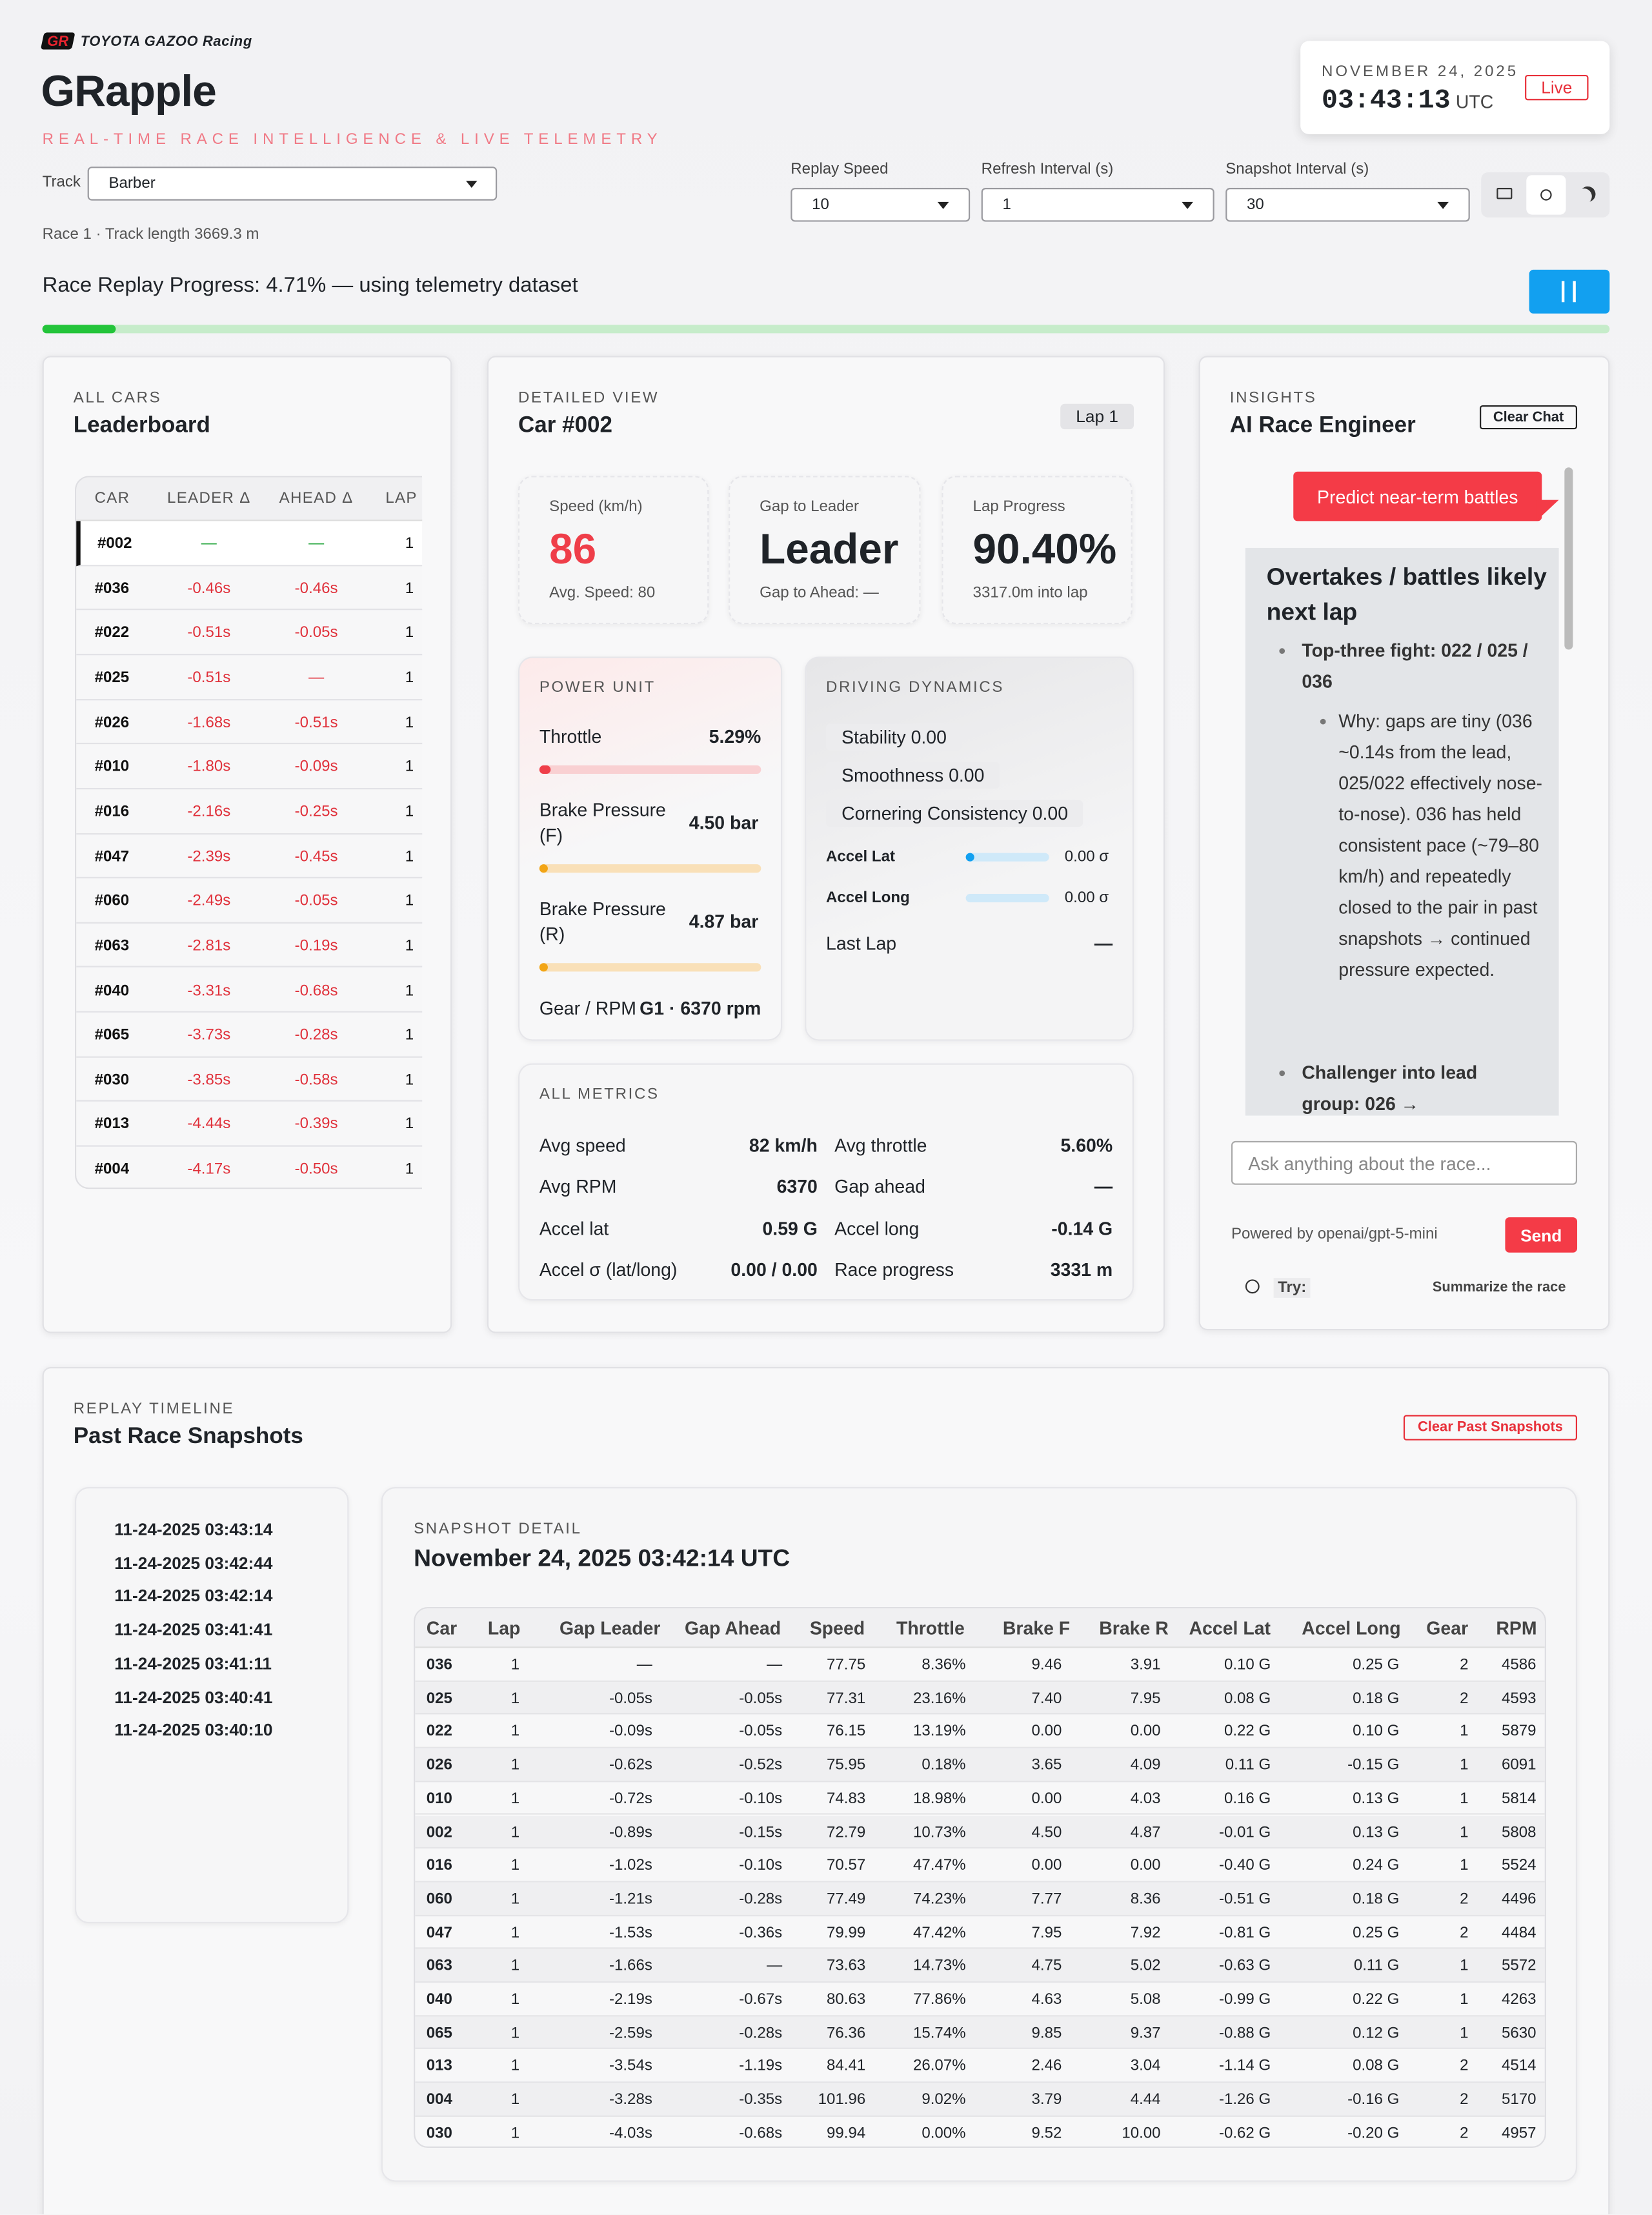  What do you see at coordinates (1519, 1732) in the screenshot?
I see `snapshot-cell: 5879` at bounding box center [1519, 1732].